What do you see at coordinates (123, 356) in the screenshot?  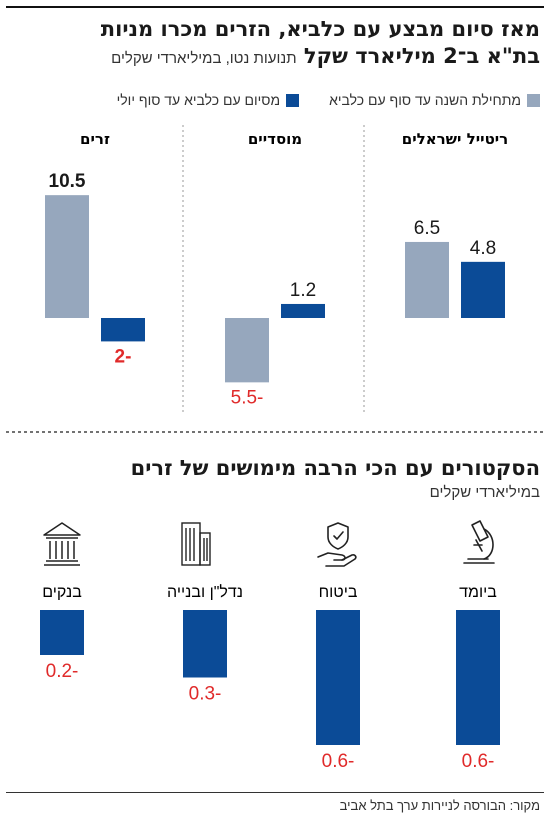 I see `value-label-foreign-period2: -2` at bounding box center [123, 356].